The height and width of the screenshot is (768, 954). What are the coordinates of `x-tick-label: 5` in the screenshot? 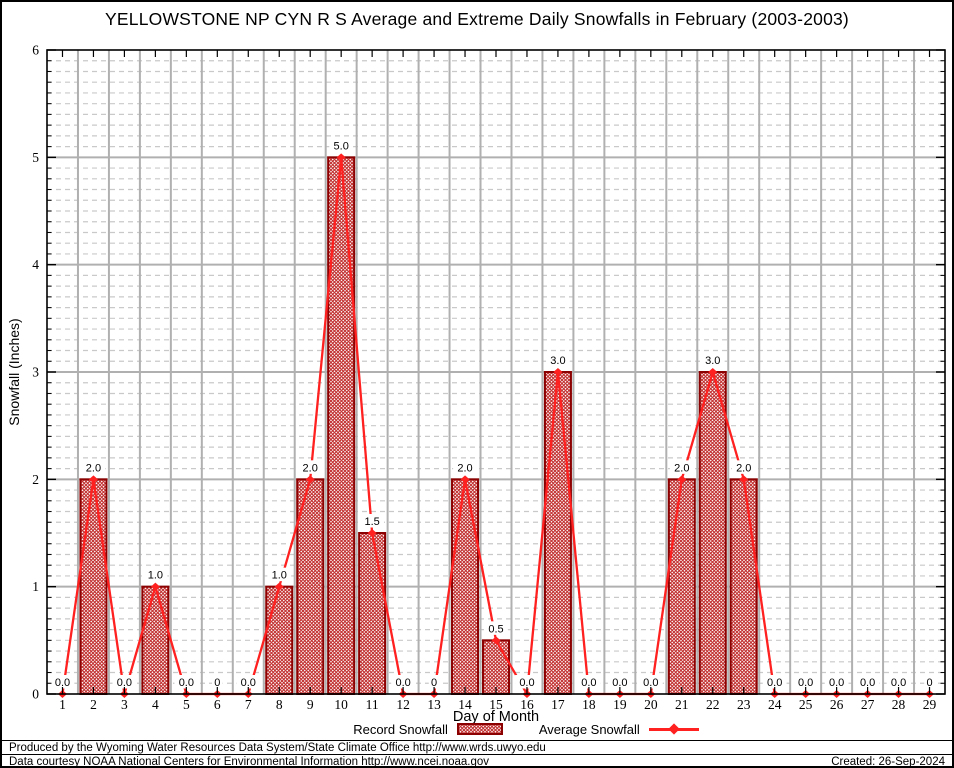 It's located at (186, 704).